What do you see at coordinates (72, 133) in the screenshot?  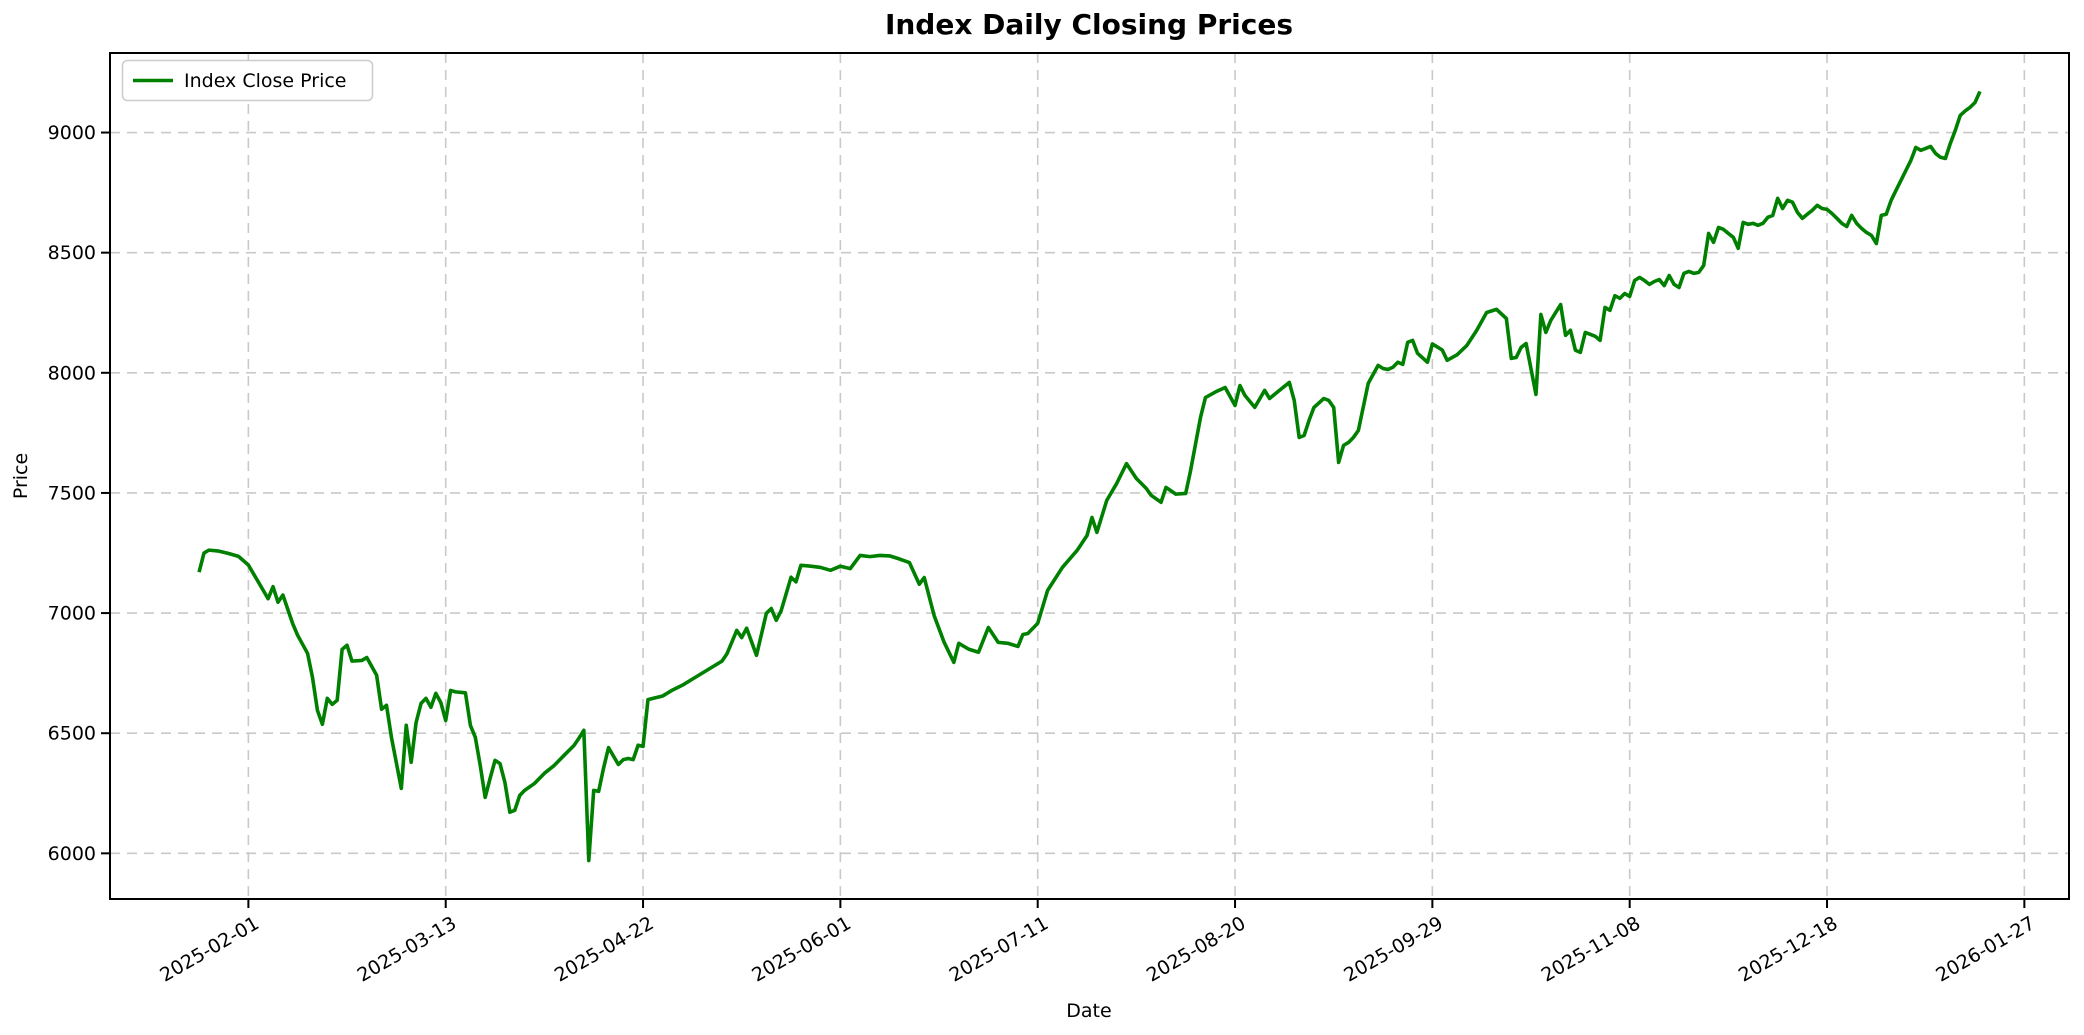 I see `y-tick-label: 9000` at bounding box center [72, 133].